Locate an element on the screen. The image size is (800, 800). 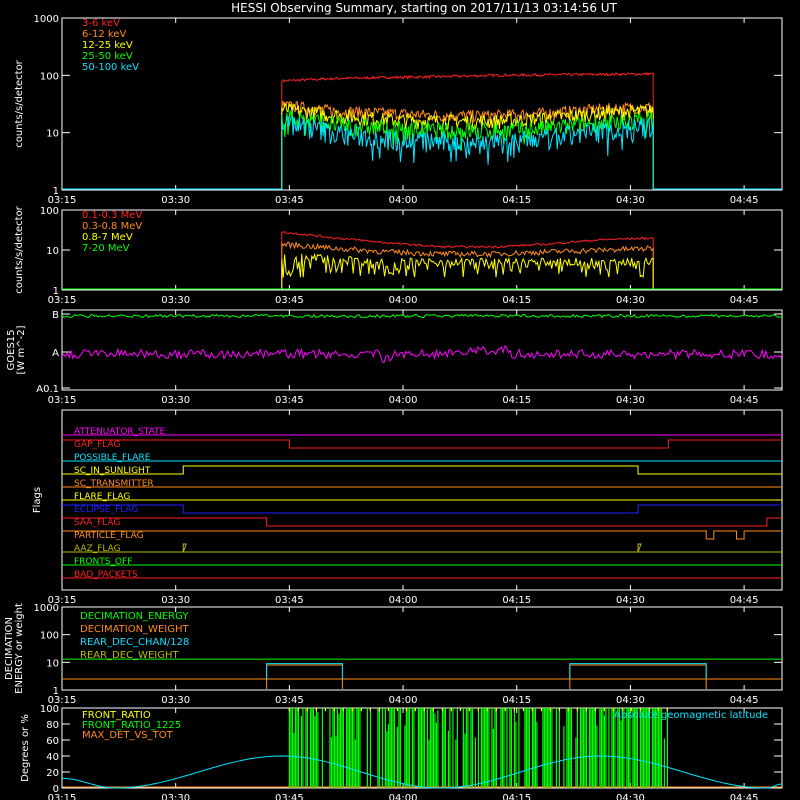
flag-label: FRONTS_OFF is located at coordinates (103, 562).